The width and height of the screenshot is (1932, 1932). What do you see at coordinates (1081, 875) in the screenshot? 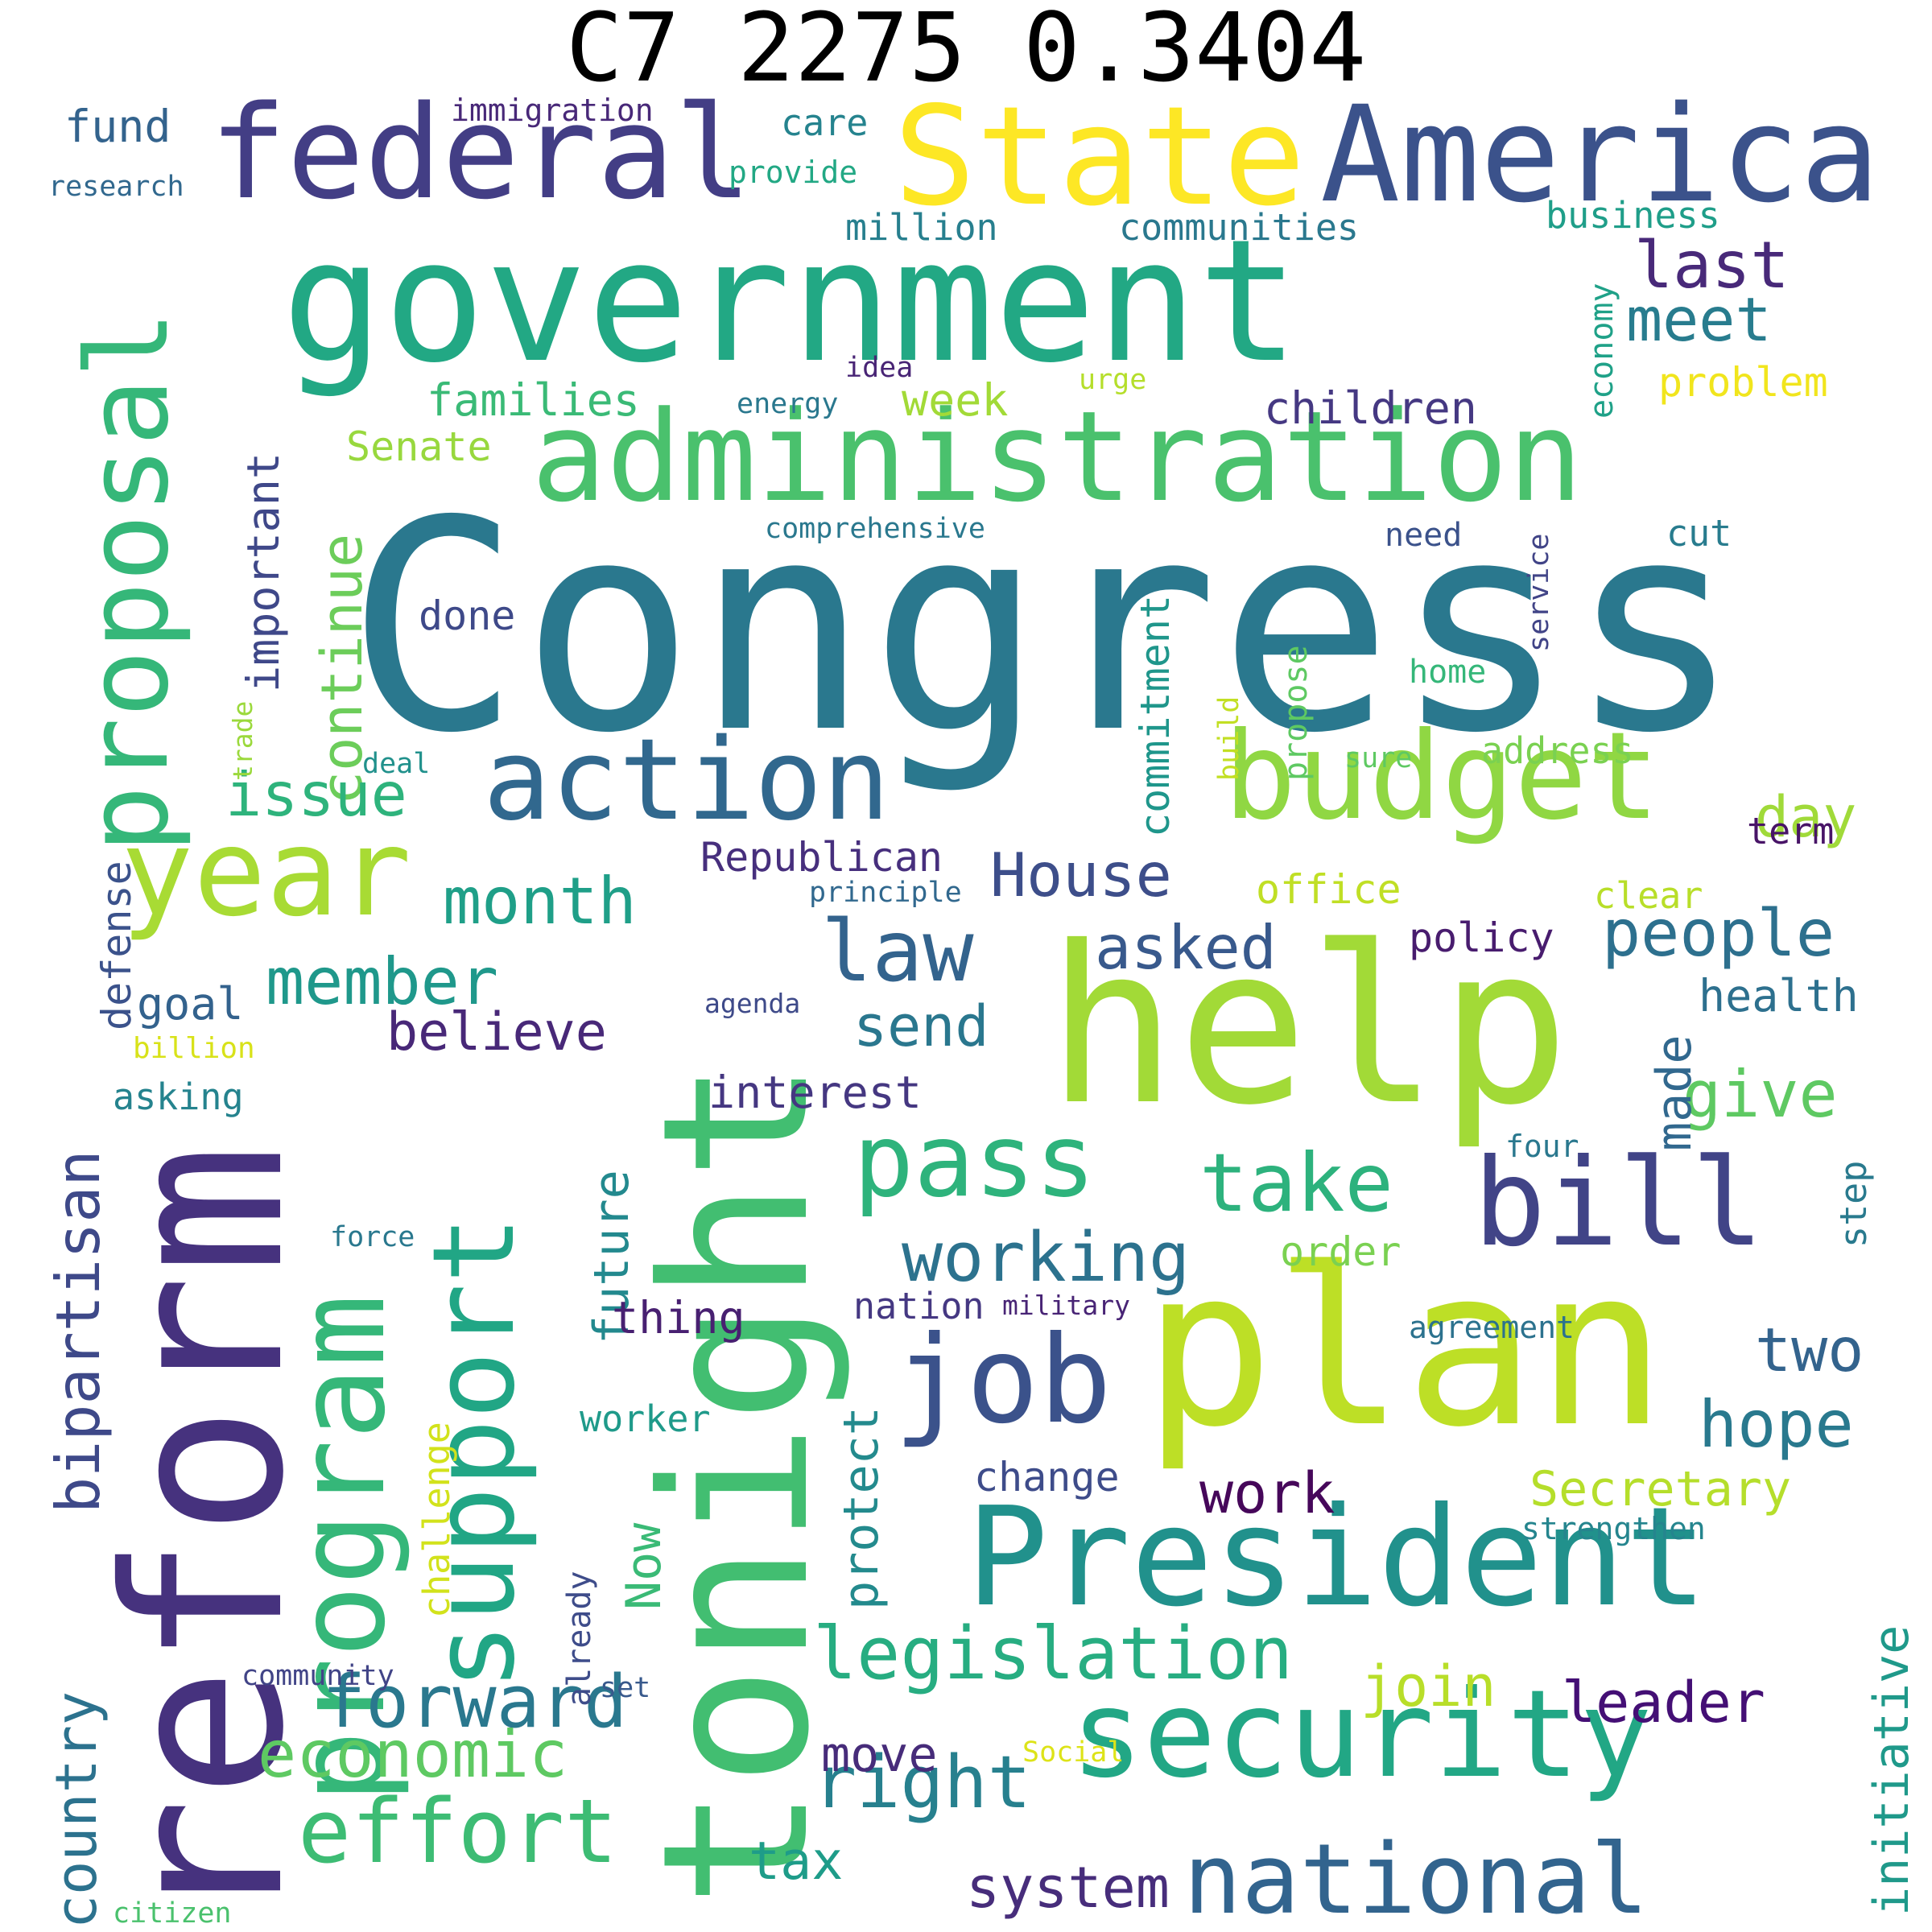
I see `cloud-word: House` at bounding box center [1081, 875].